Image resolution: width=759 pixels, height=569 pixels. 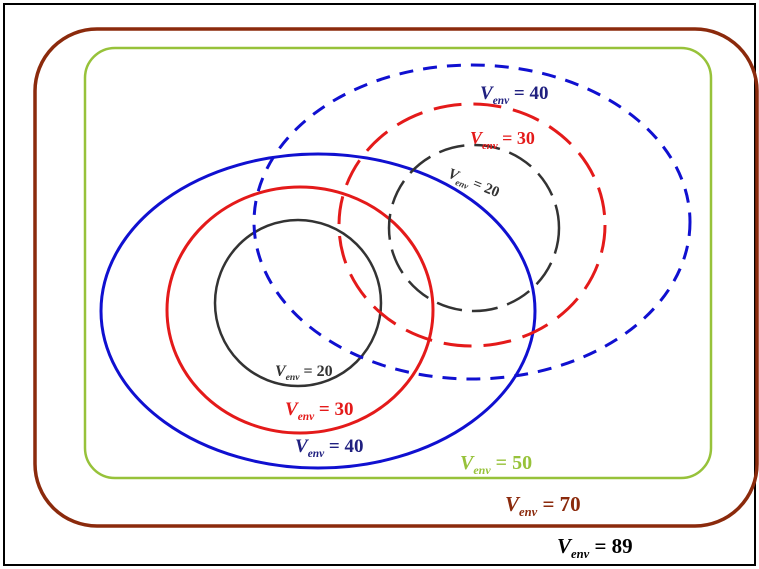 What do you see at coordinates (473, 184) in the screenshot?
I see `label-dashed-v20: Venv = 20` at bounding box center [473, 184].